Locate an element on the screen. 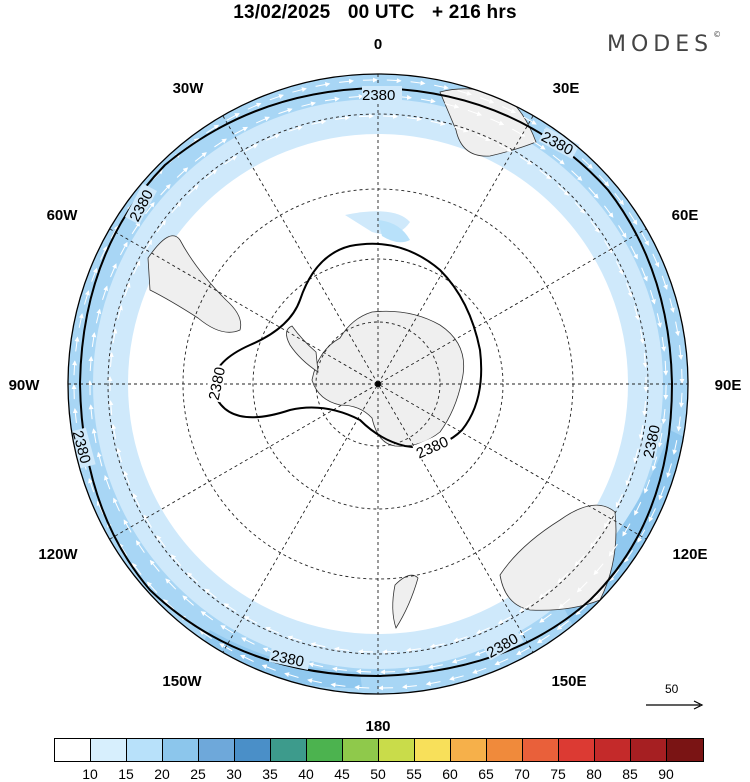  modes-logo: MODES© is located at coordinates (664, 43).